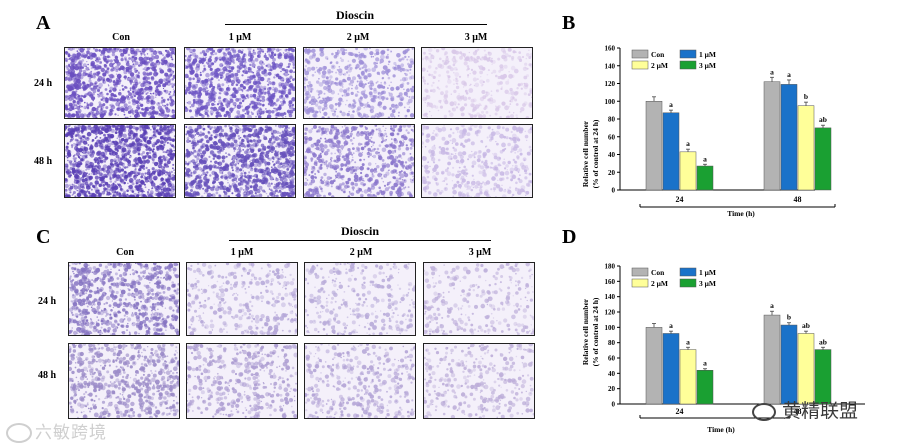  What do you see at coordinates (120, 83) in the screenshot?
I see `micrograph-a-24h-con` at bounding box center [120, 83].